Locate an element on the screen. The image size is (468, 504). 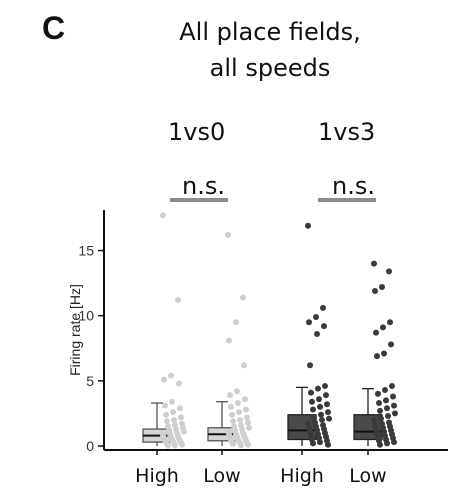
y-tick-label: 0 is located at coordinates (90, 446).